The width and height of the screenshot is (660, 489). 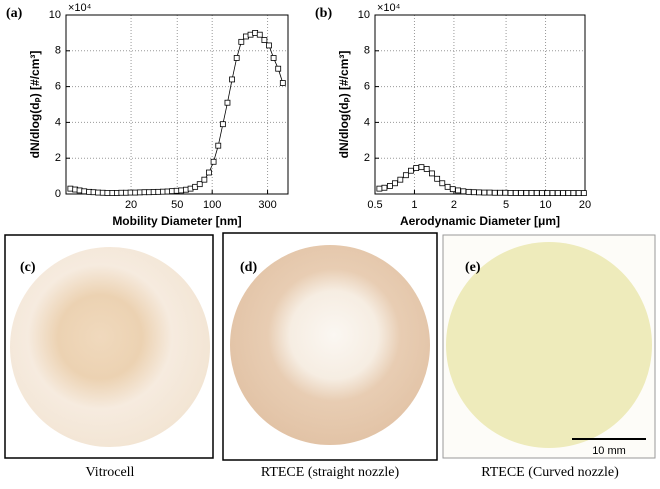 I want to click on panel-label: (a), so click(x=14, y=13).